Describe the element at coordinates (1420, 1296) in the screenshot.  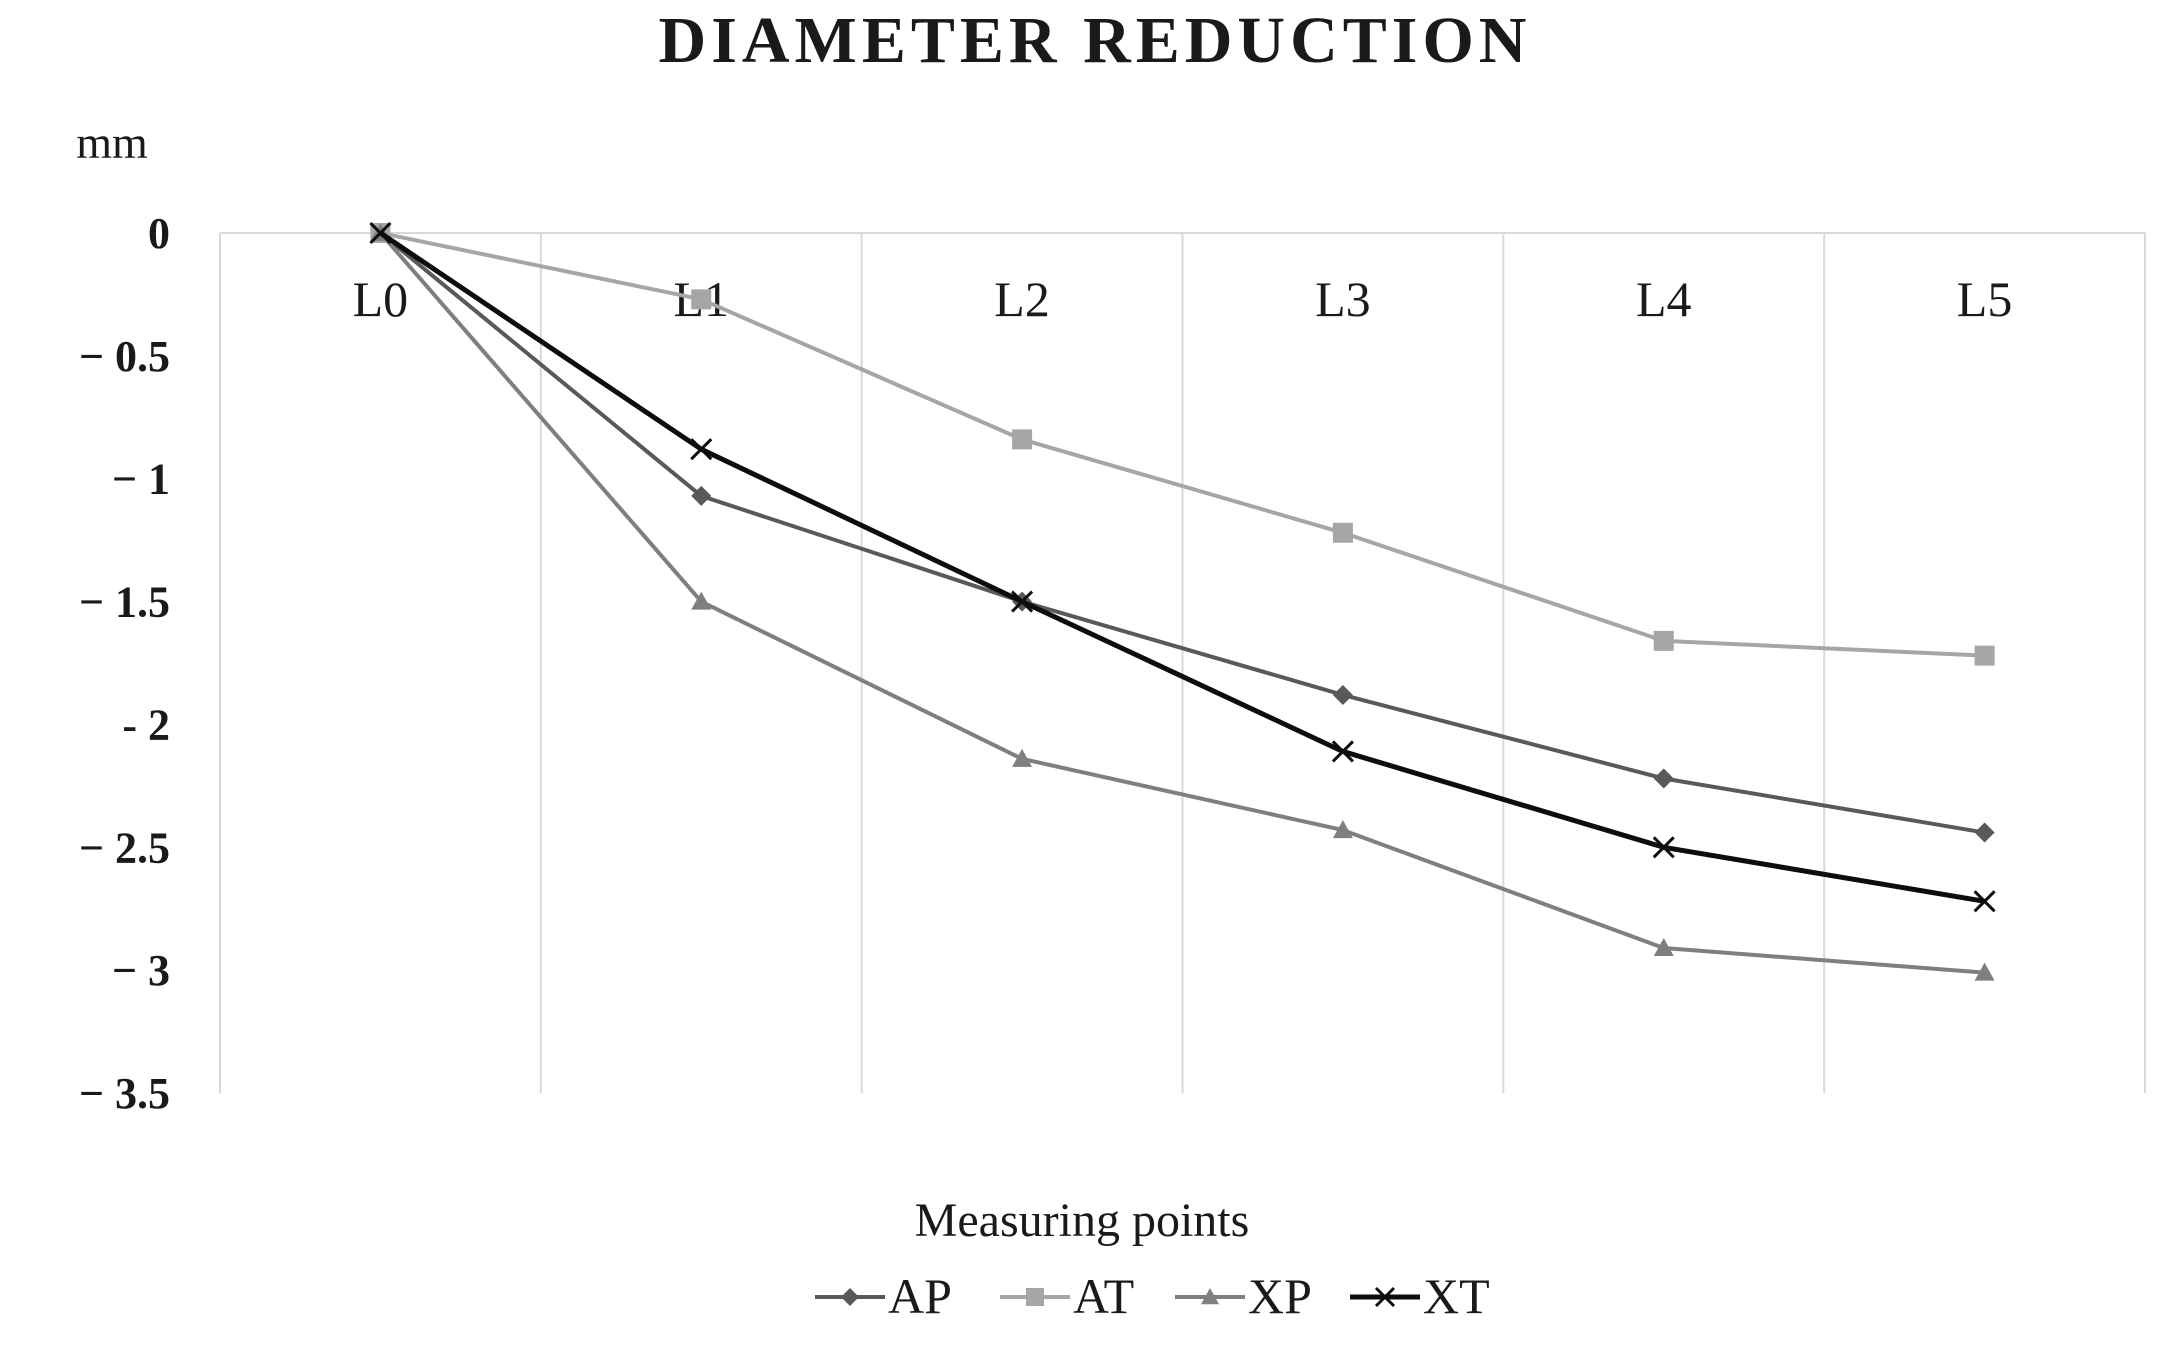
I see `legend-item-xt: XT` at that location.